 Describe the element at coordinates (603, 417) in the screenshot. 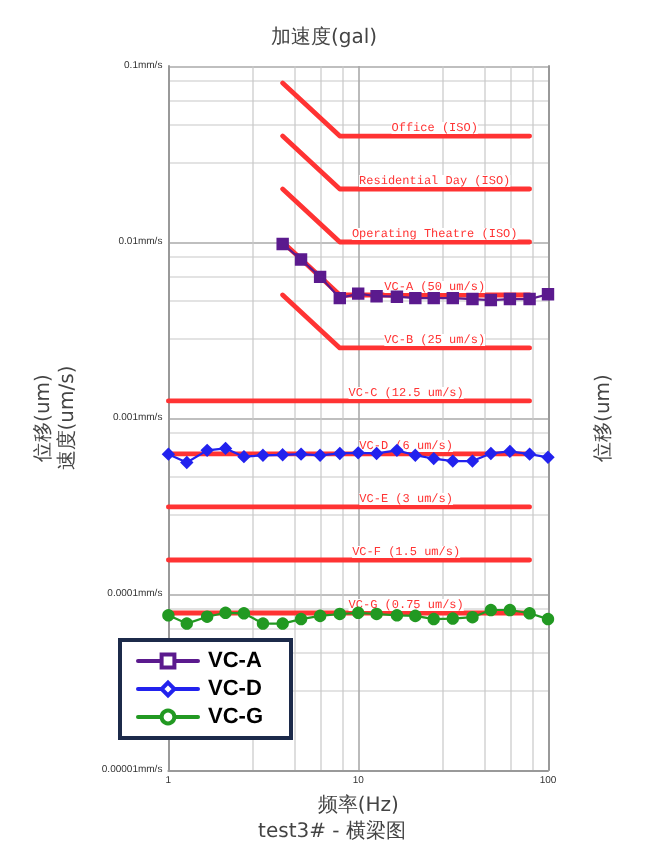

I see `y2-axis-title: 位移(um)` at that location.